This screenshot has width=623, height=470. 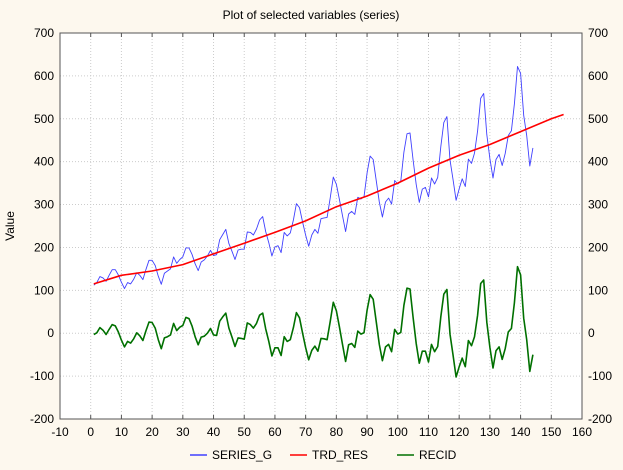 I want to click on y-tick-label-right: -200, so click(x=600, y=419).